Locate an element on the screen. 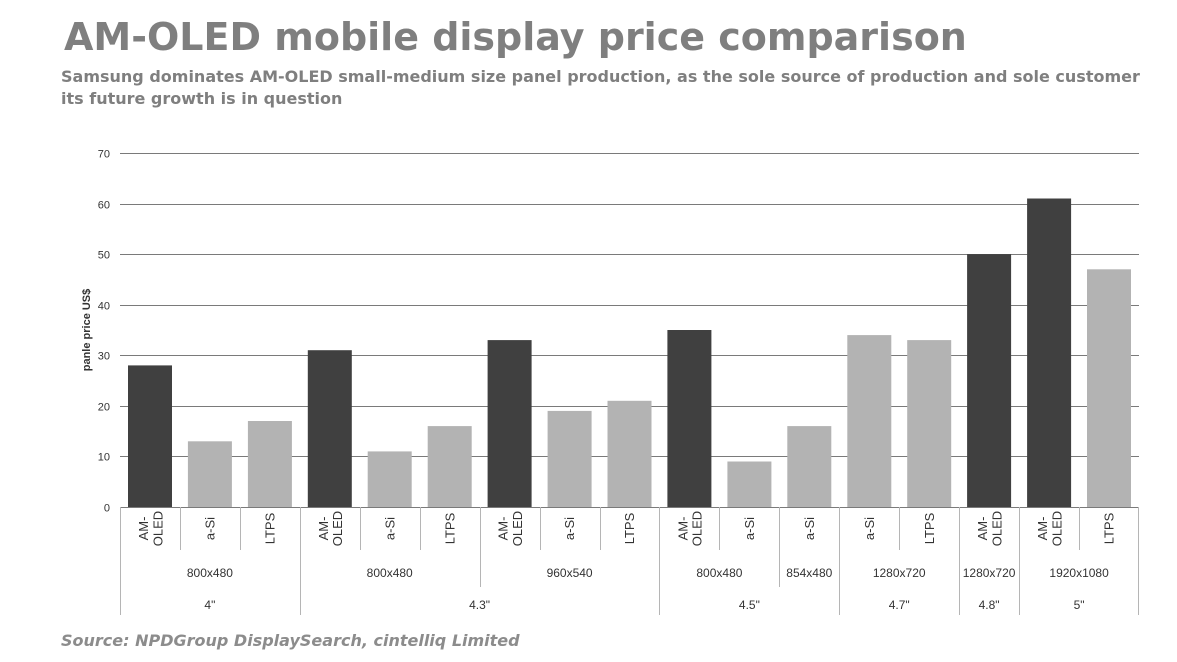 The width and height of the screenshot is (1177, 662). y-axis-ticks: 0 10 20 30 40 50 60 70 is located at coordinates (104, 332).